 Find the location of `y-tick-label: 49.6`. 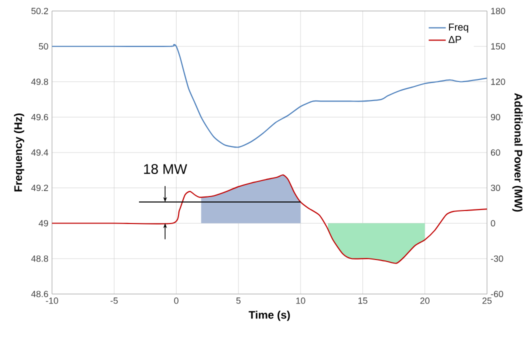

y-tick-label: 49.6 is located at coordinates (39, 117).